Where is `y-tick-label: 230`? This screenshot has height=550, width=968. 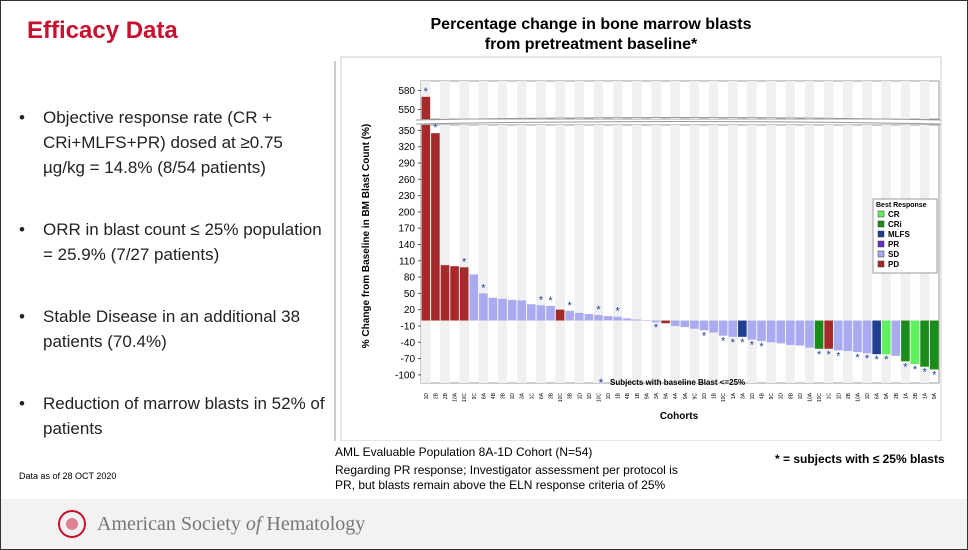
y-tick-label: 230 is located at coordinates (406, 196).